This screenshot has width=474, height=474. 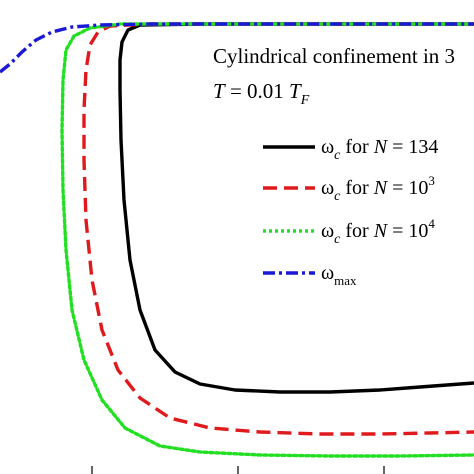 I want to click on legend-label-4: ωmax, so click(x=339, y=275).